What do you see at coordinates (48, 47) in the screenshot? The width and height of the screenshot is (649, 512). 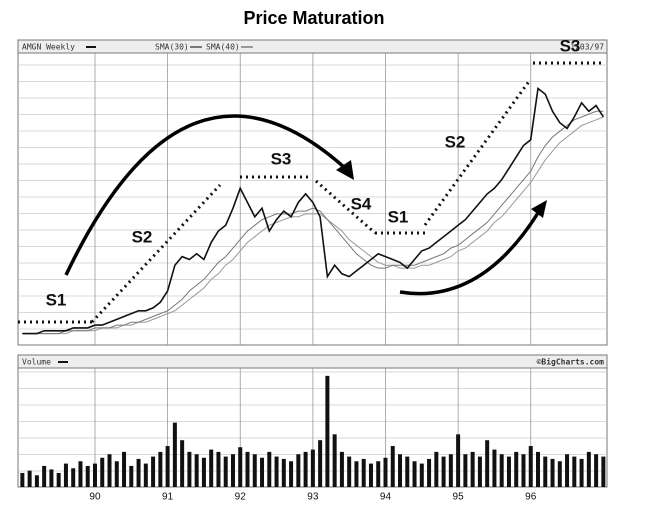 I see `symbol-label: AMGN Weekly` at bounding box center [48, 47].